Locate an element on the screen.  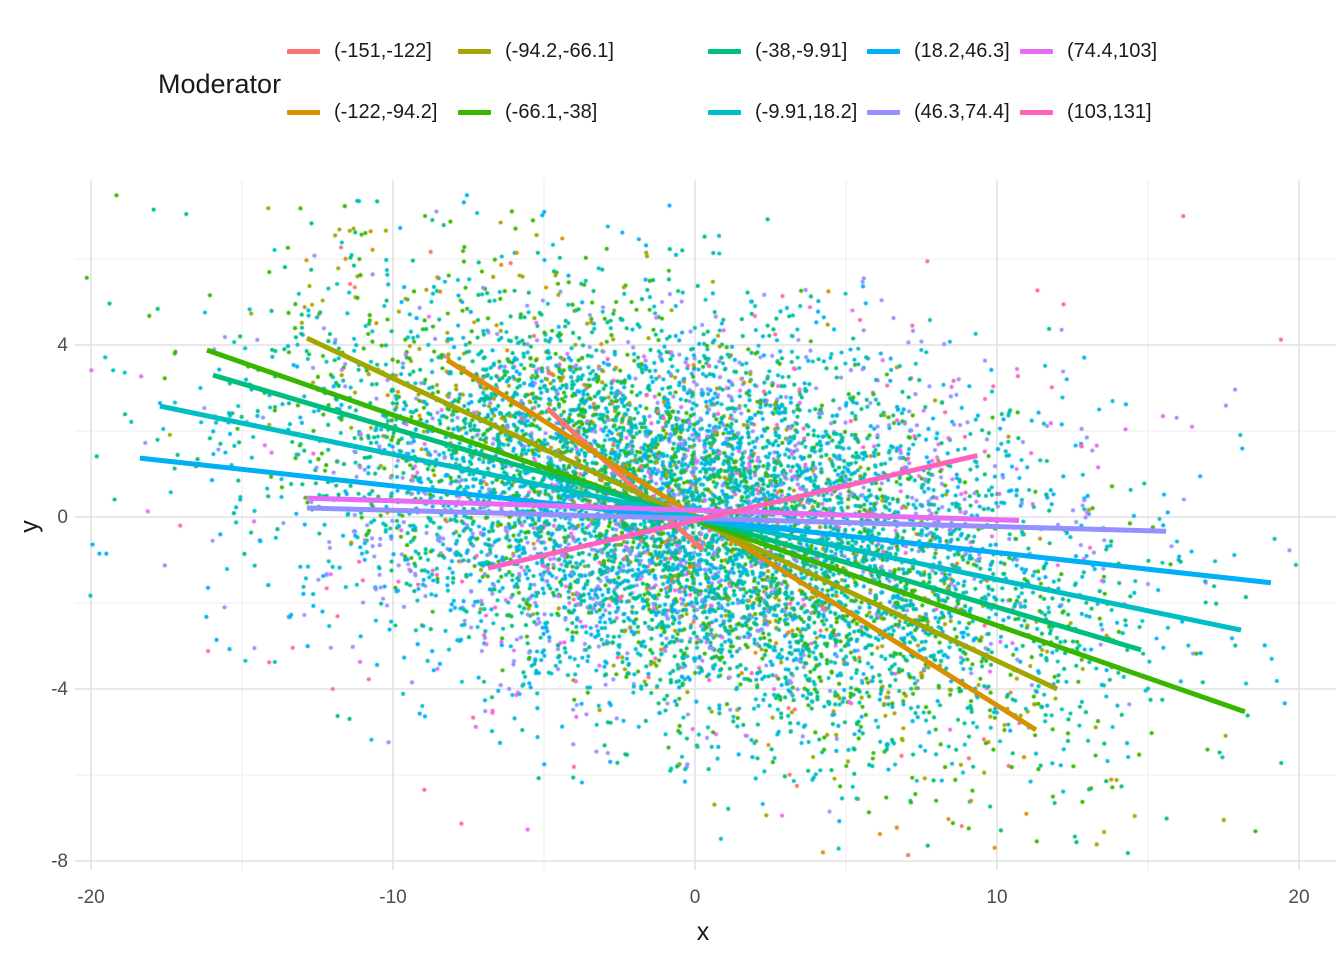
legend-item-label: (-66.1,-38] is located at coordinates (551, 111).